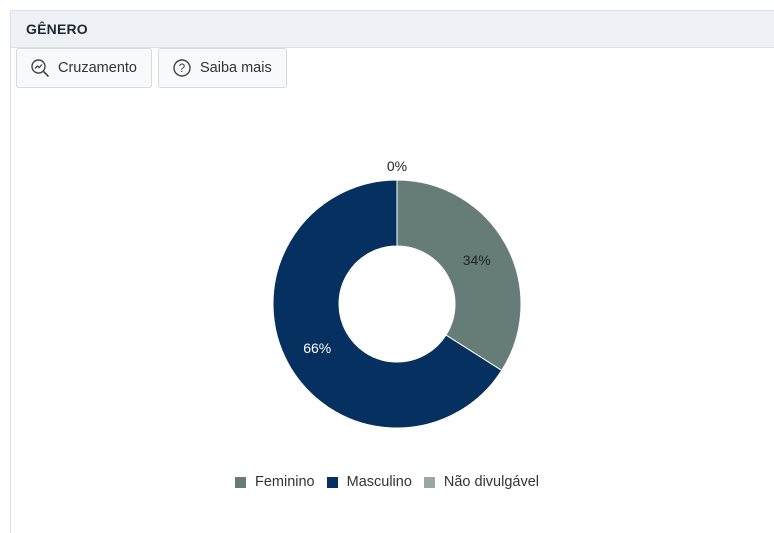 This screenshot has height=533, width=774. Describe the element at coordinates (387, 304) in the screenshot. I see `slice-masculino` at that location.